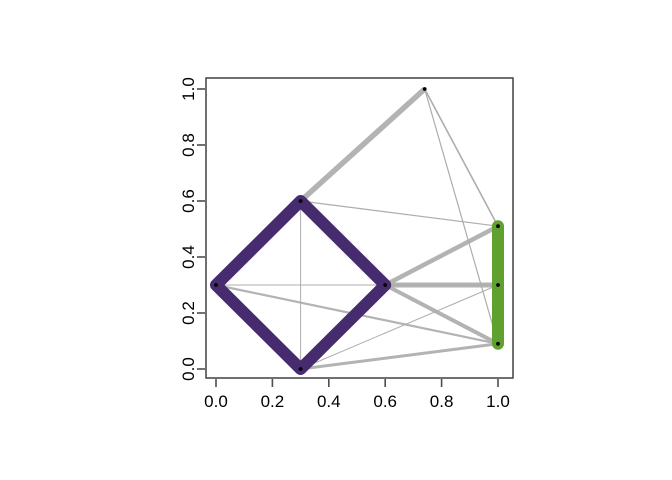 The image size is (672, 480). I want to click on y-axis-tick-label: 0.4, so click(188, 257).